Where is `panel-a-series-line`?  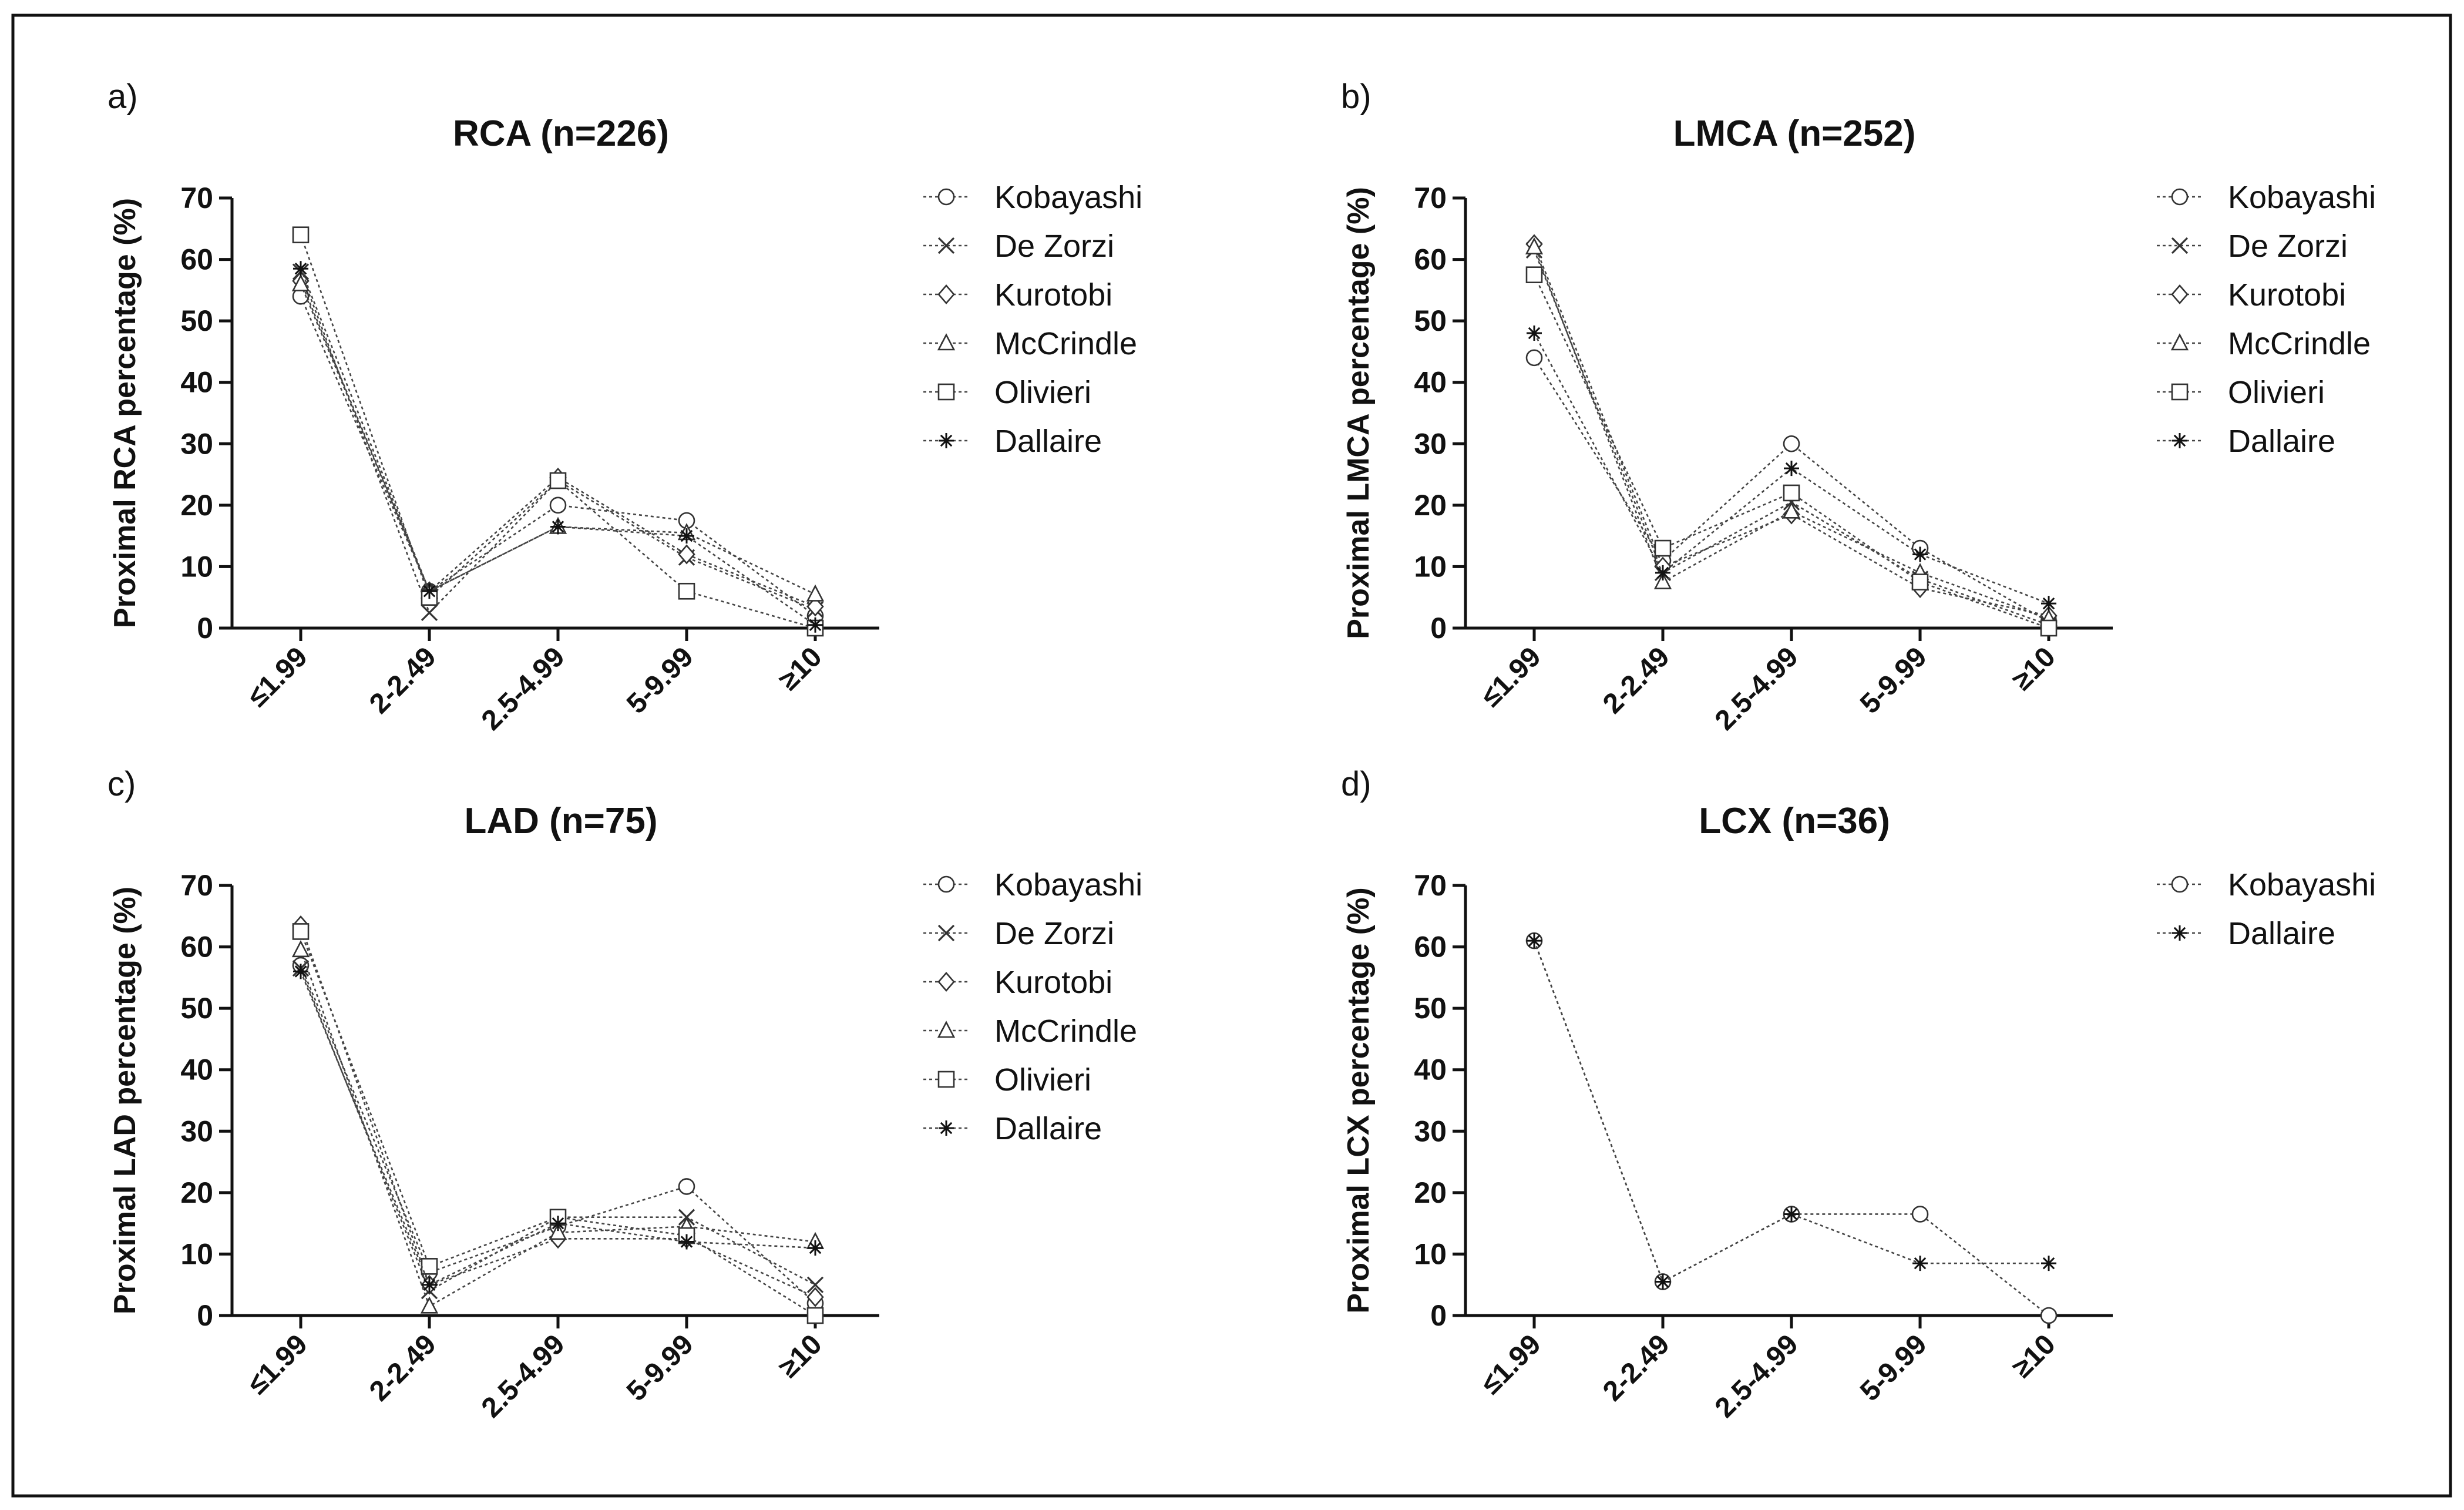 panel-a-series-line is located at coordinates (558, 447).